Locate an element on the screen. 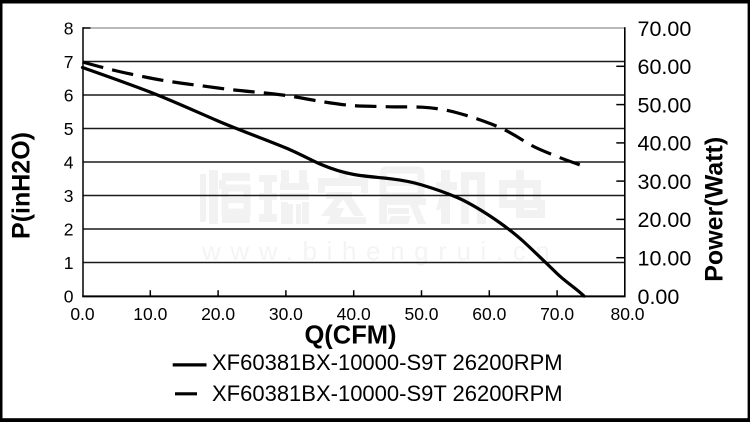 The width and height of the screenshot is (750, 422). svg-text: P(inH2O) is located at coordinates (22, 185).